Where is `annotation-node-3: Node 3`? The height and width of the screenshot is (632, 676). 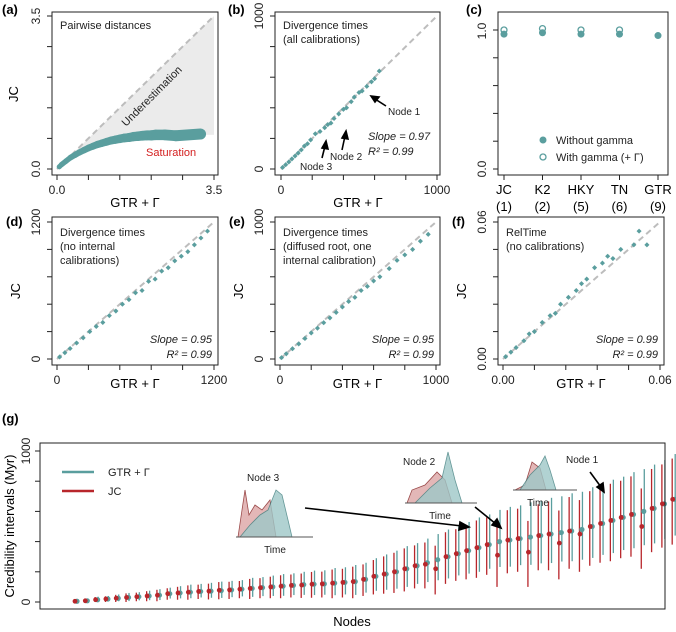
annotation-node-3: Node 3 is located at coordinates (316, 167).